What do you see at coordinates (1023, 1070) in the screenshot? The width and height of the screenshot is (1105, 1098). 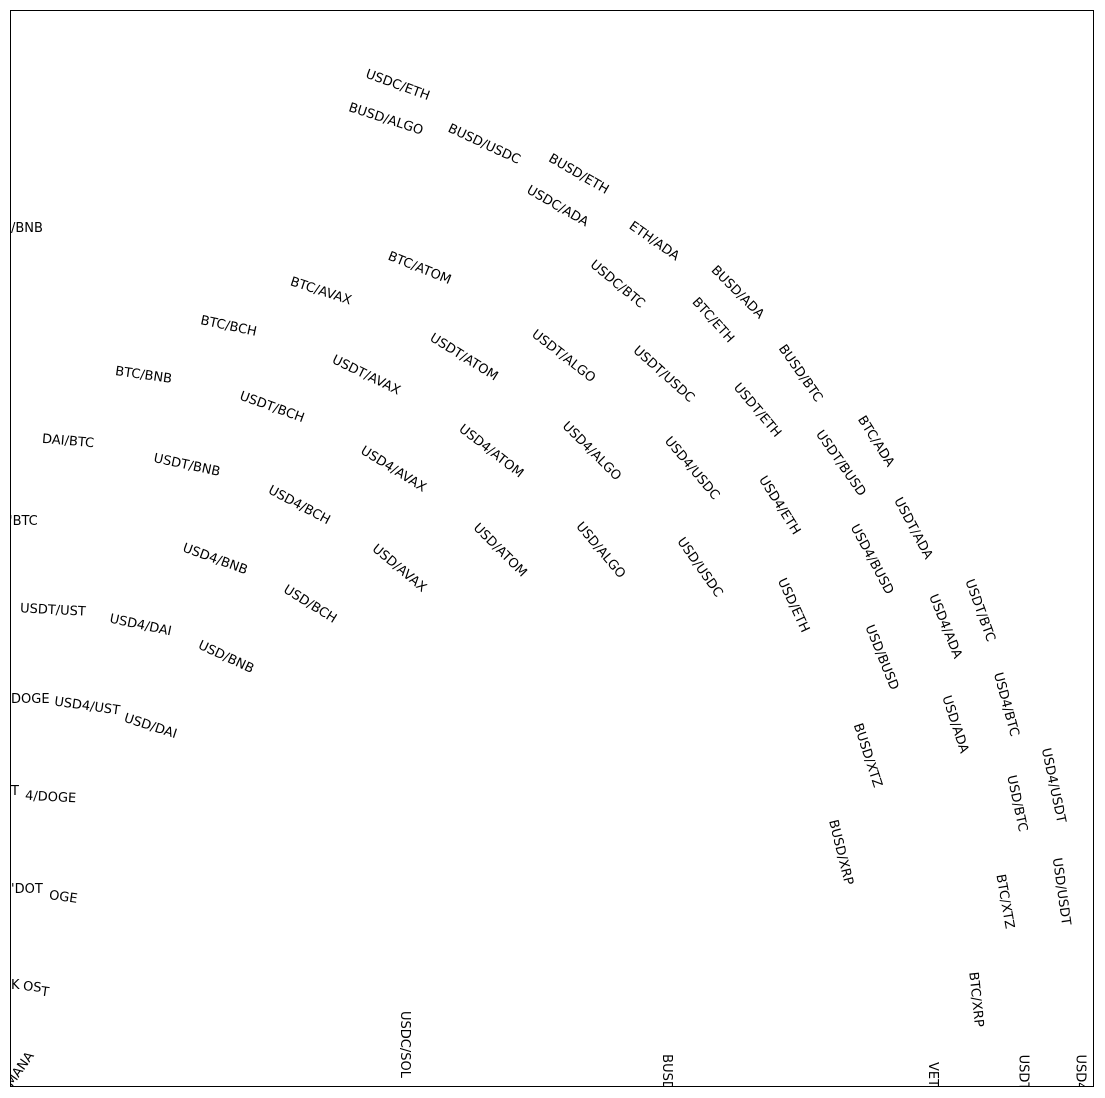 I see `pair-label: USDT` at bounding box center [1023, 1070].